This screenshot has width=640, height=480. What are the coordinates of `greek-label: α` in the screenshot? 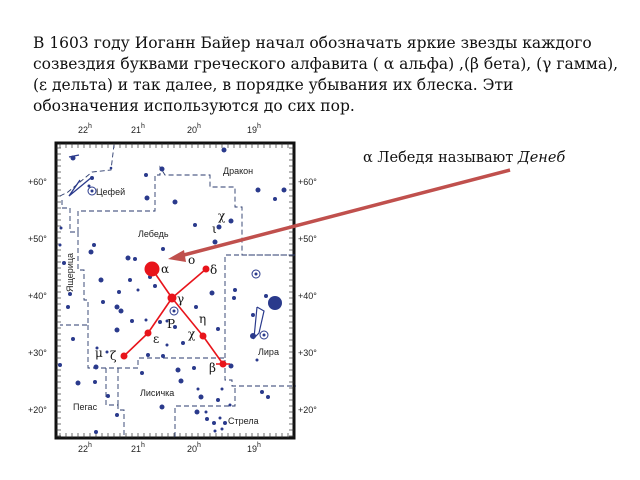 It's located at (165, 269).